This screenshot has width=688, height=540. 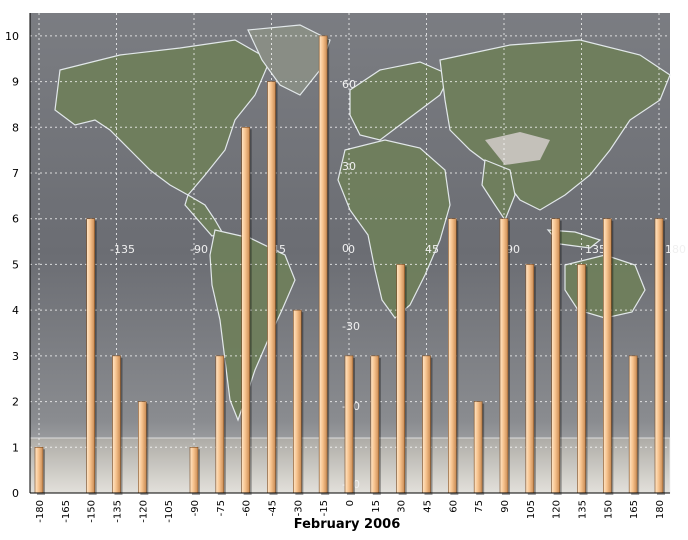 I want to click on map-longitude-label: 180, so click(x=675, y=249).